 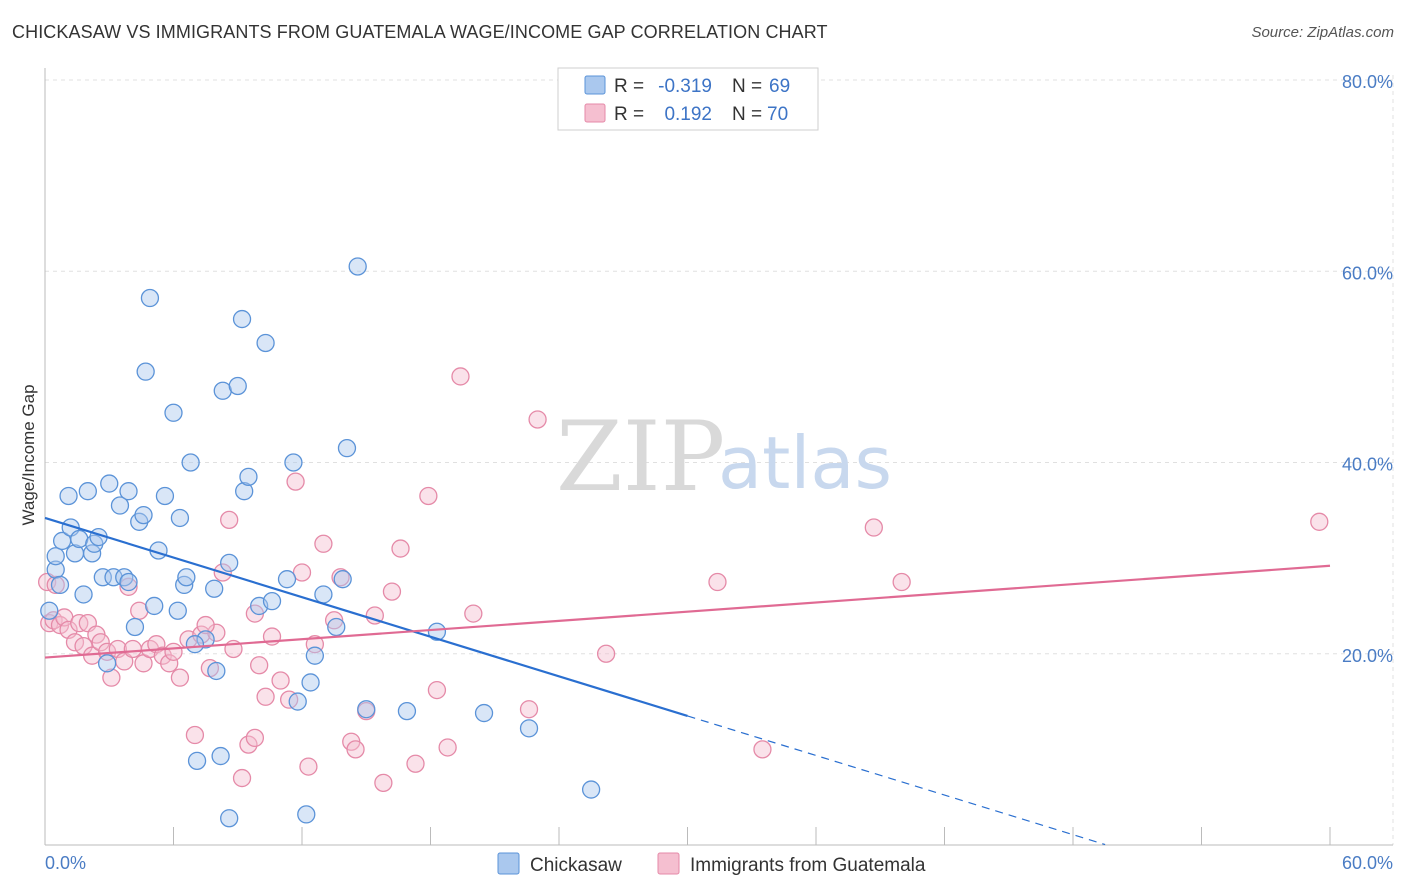 I want to click on x-tick-label: 0.0%, so click(x=65, y=863).